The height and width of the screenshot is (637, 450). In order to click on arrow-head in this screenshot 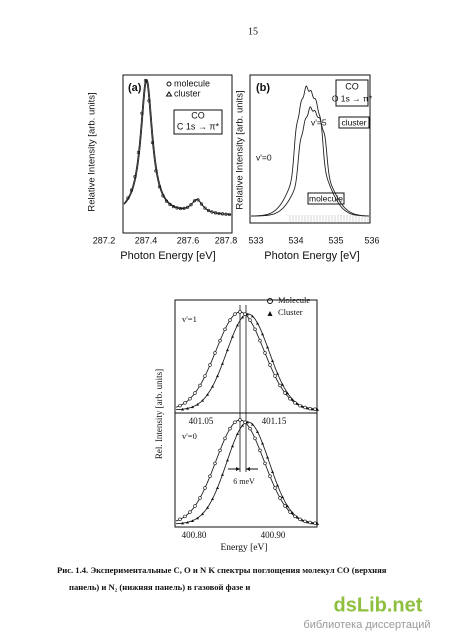, I will do `click(243, 469)`.